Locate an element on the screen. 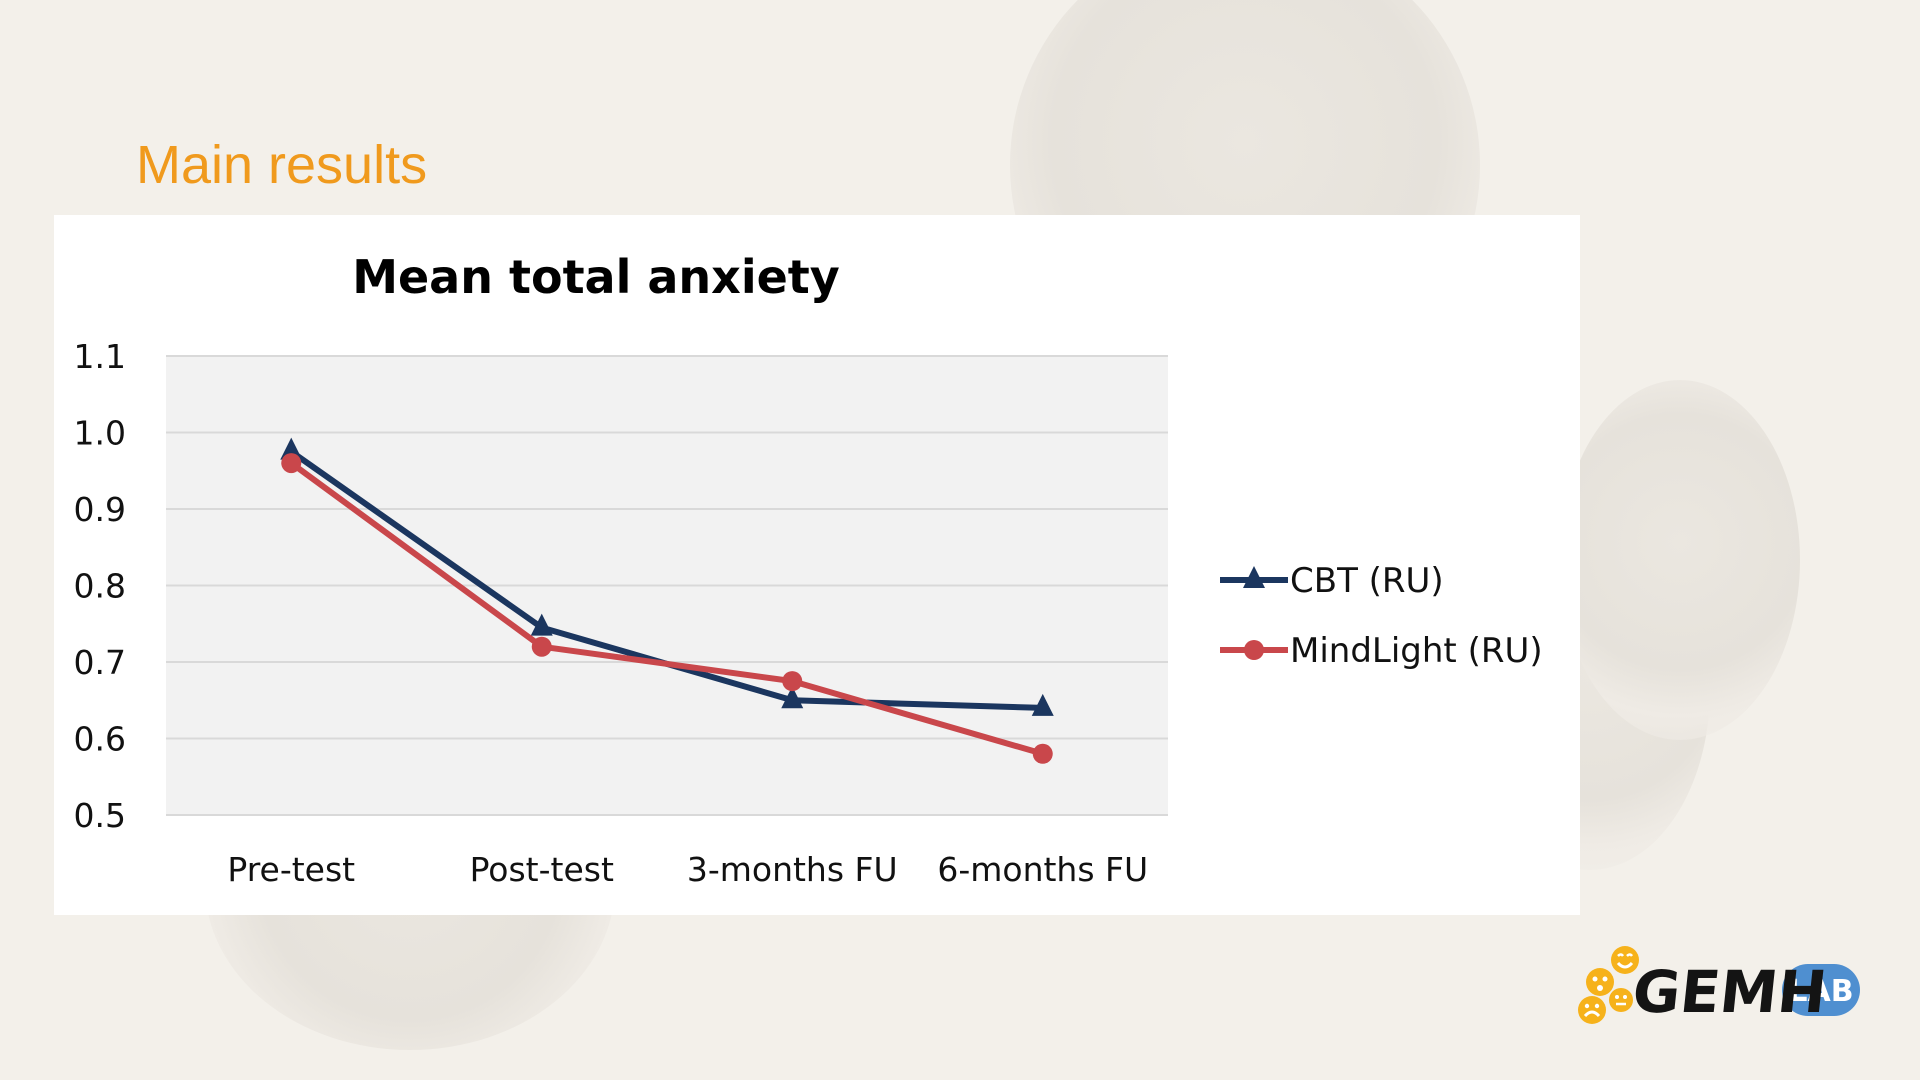 The width and height of the screenshot is (1920, 1080). x-tick-label: 3-months FU is located at coordinates (792, 869).